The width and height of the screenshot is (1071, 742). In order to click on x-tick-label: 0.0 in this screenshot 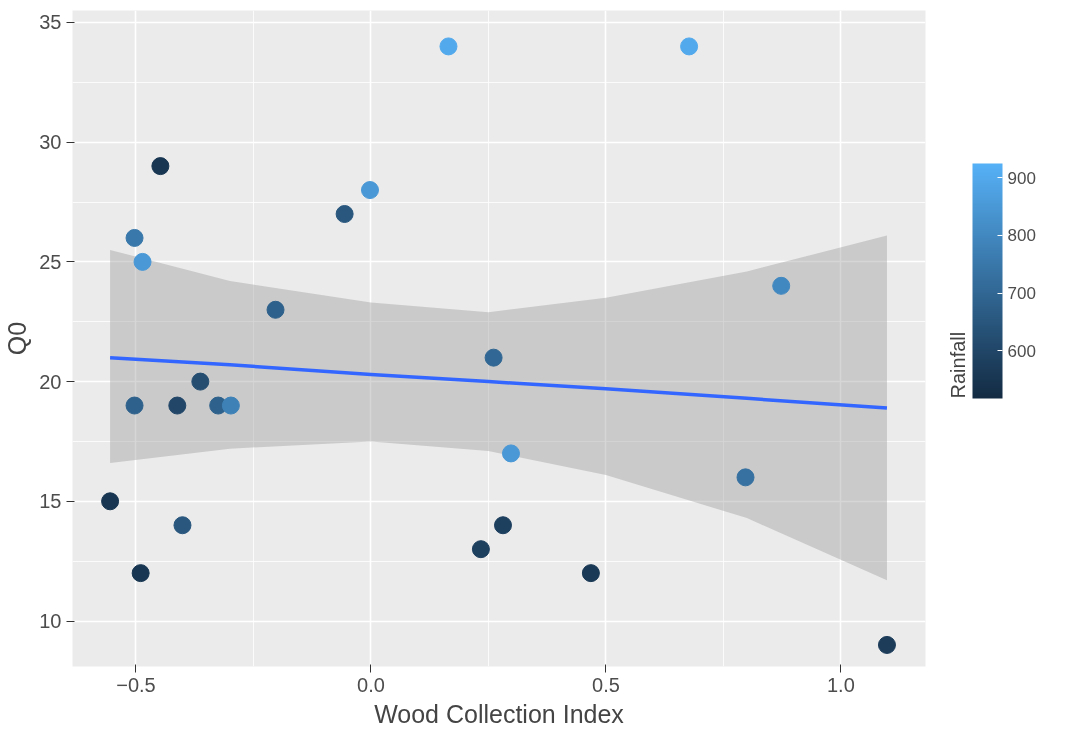, I will do `click(371, 684)`.